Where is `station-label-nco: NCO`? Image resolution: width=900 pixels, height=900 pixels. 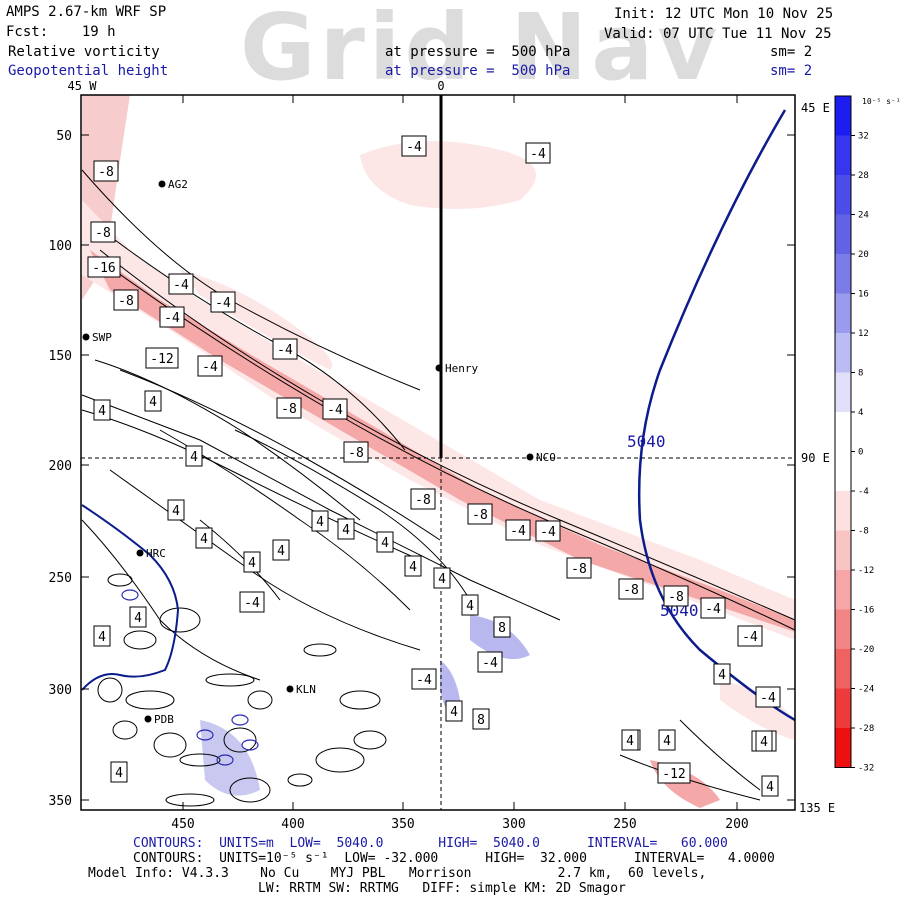 station-label-nco: NCO is located at coordinates (546, 457).